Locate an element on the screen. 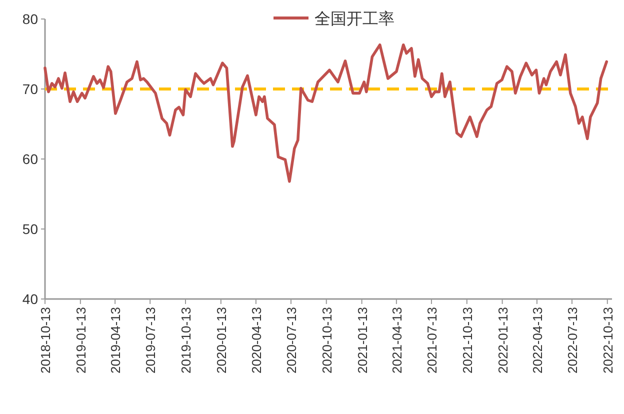 This screenshot has height=414, width=624. x-tick-label: 2021-10-13 is located at coordinates (467, 340).